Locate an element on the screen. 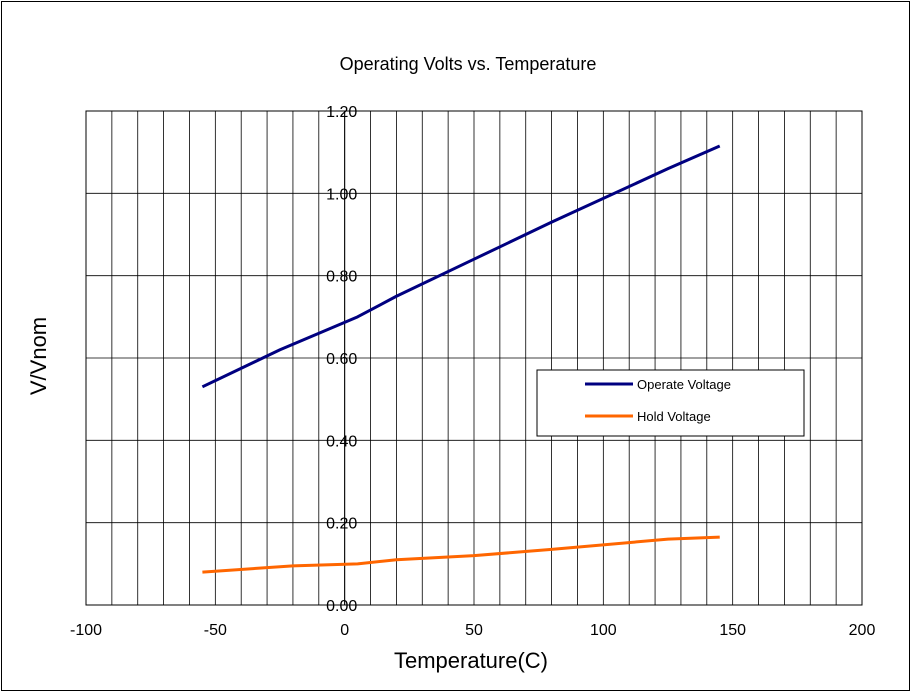 This screenshot has height=697, width=911. legend-box is located at coordinates (670, 403).